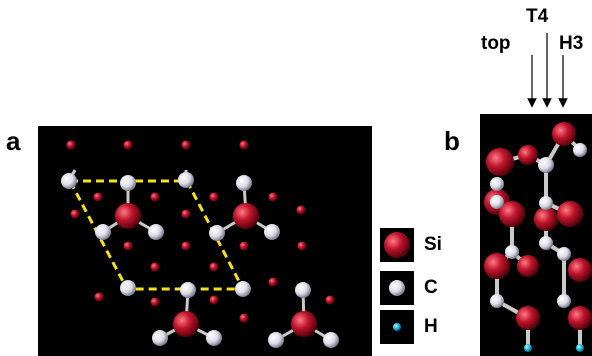  Describe the element at coordinates (496, 43) in the screenshot. I see `site-top-label: top` at that location.